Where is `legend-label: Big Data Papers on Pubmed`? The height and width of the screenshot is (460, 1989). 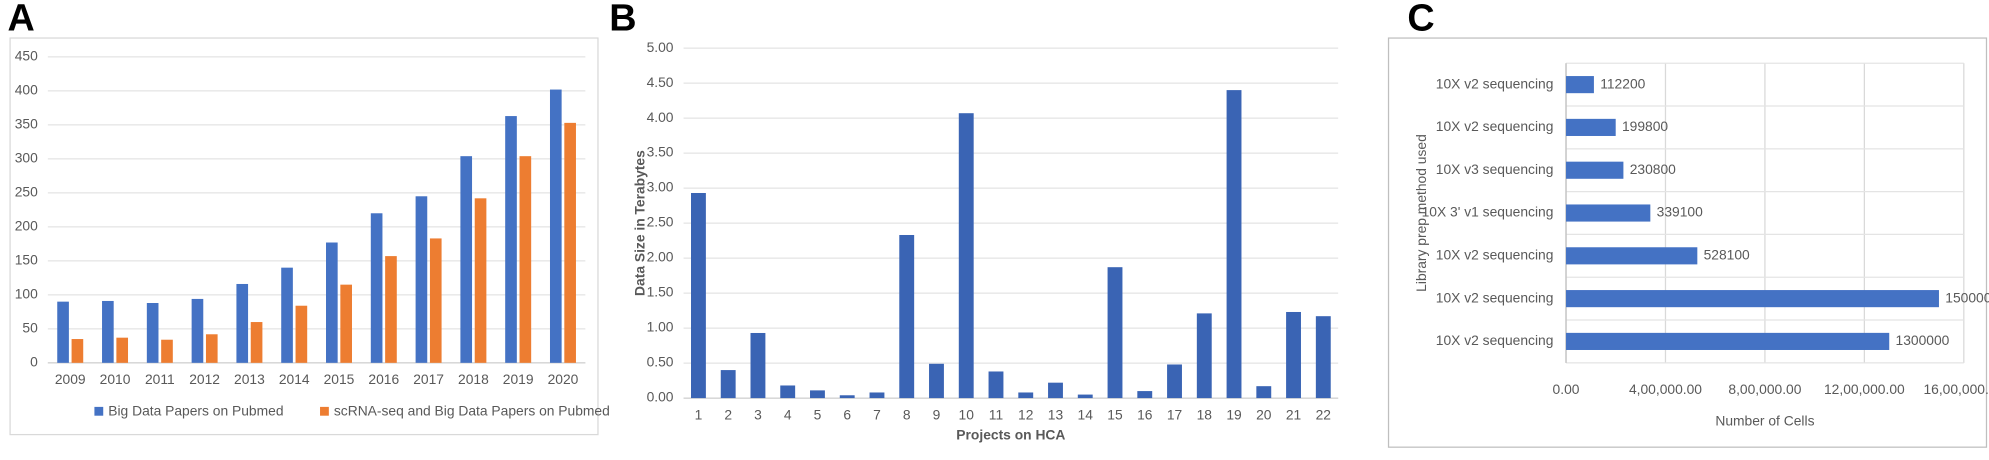
legend-label: Big Data Papers on Pubmed is located at coordinates (195, 411).